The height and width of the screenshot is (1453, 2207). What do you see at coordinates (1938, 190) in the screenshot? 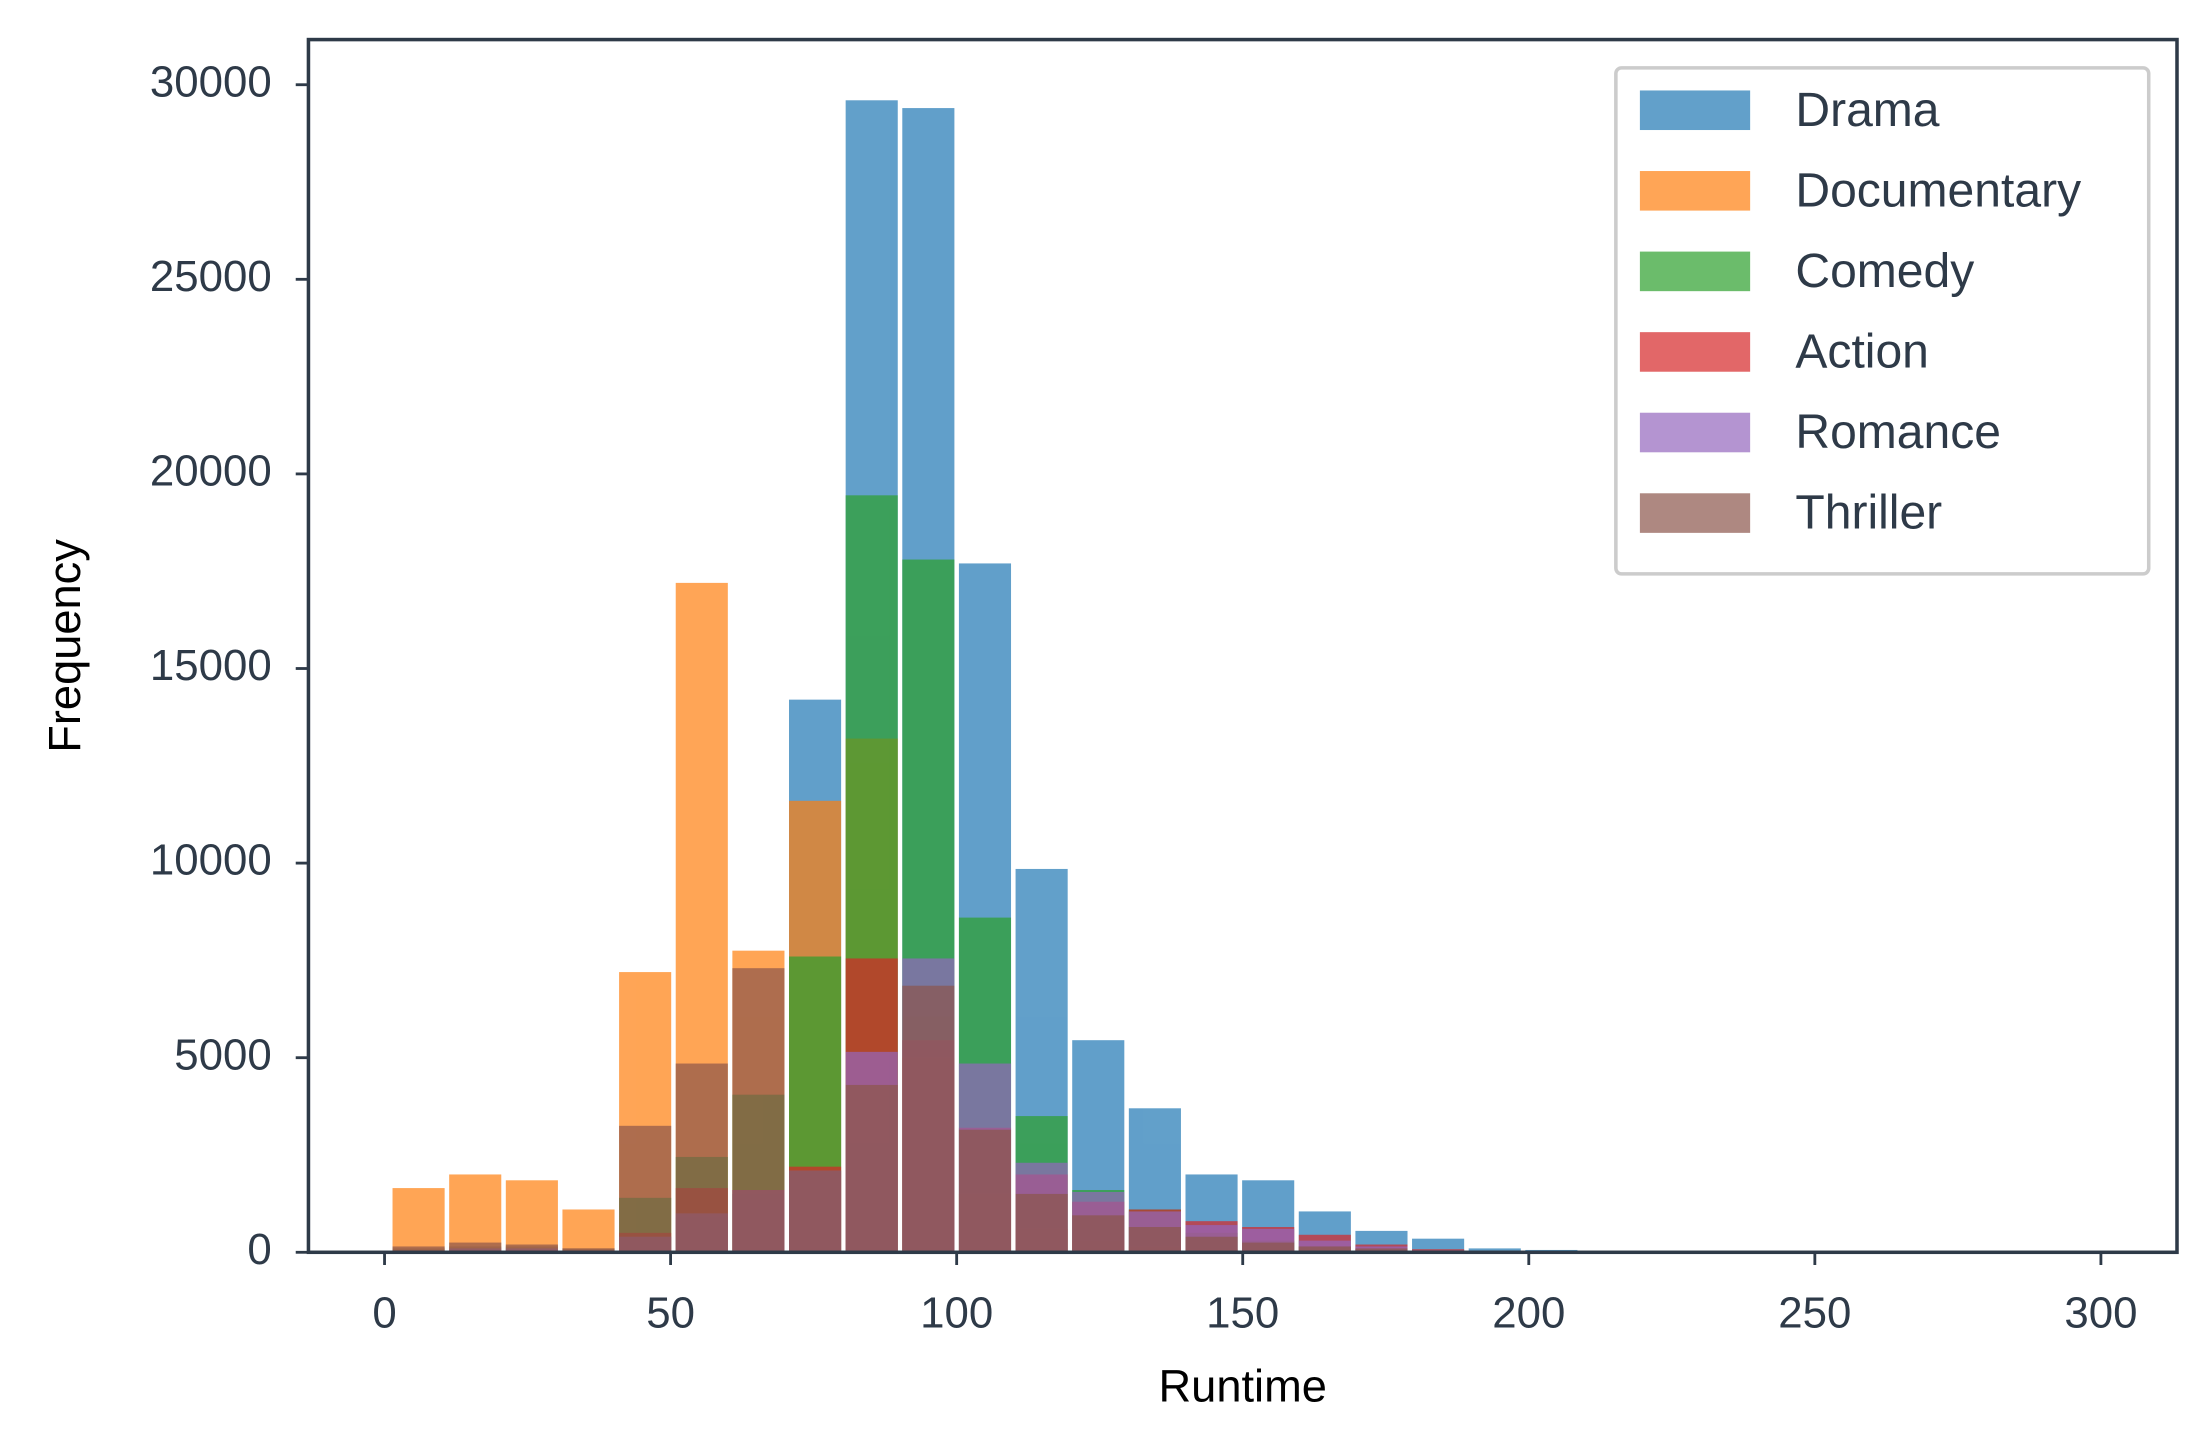
I see `legend-label: Documentary` at bounding box center [1938, 190].